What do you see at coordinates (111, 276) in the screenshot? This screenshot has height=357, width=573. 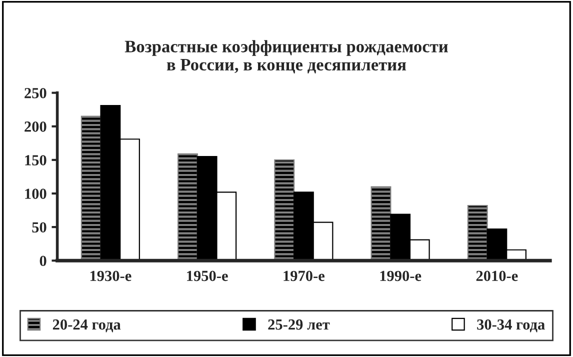 I see `x-tick-label: 1930-е` at bounding box center [111, 276].